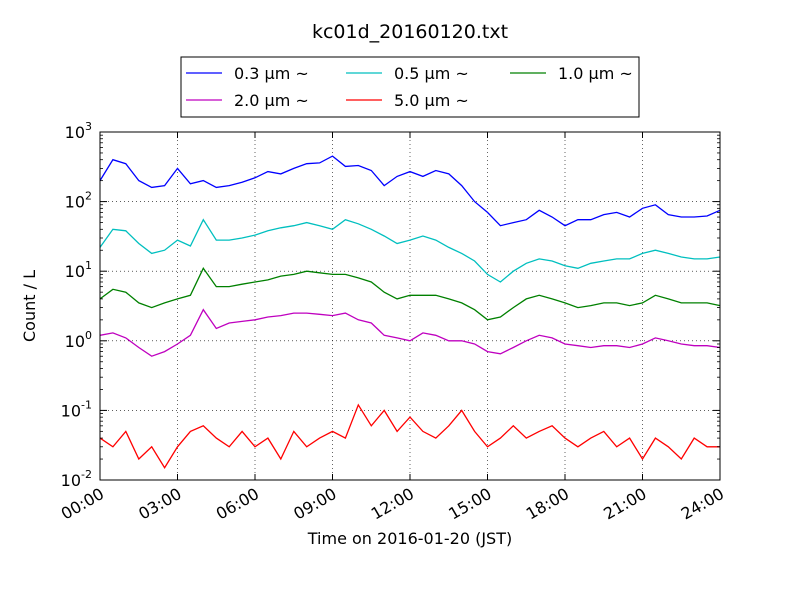  Describe the element at coordinates (431, 73) in the screenshot. I see `legend-label-1: 0.5 μm ~` at that location.